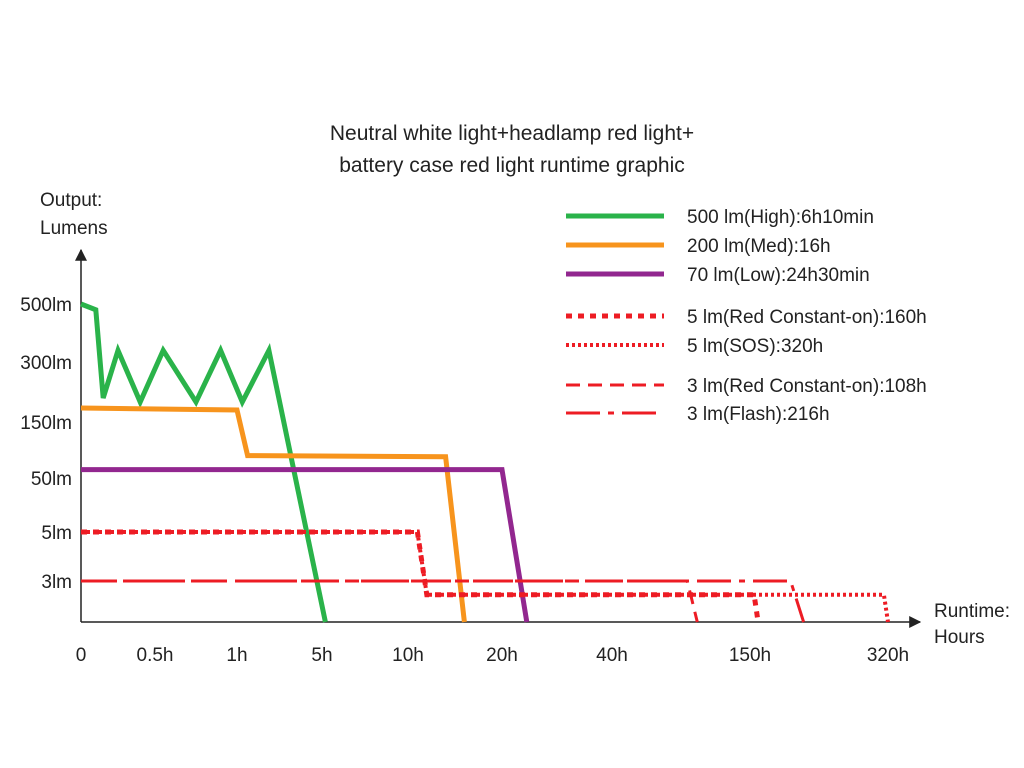 The height and width of the screenshot is (768, 1024). What do you see at coordinates (759, 246) in the screenshot?
I see `legend-label-2: 200 lm(Med):16h` at bounding box center [759, 246].